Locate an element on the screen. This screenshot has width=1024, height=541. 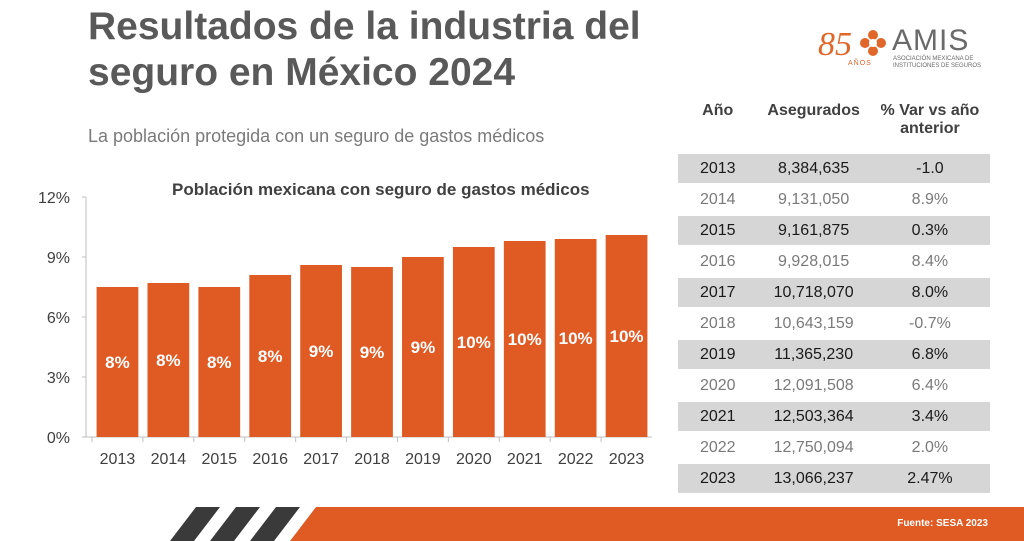
y-tick-label: 6% is located at coordinates (58, 318).